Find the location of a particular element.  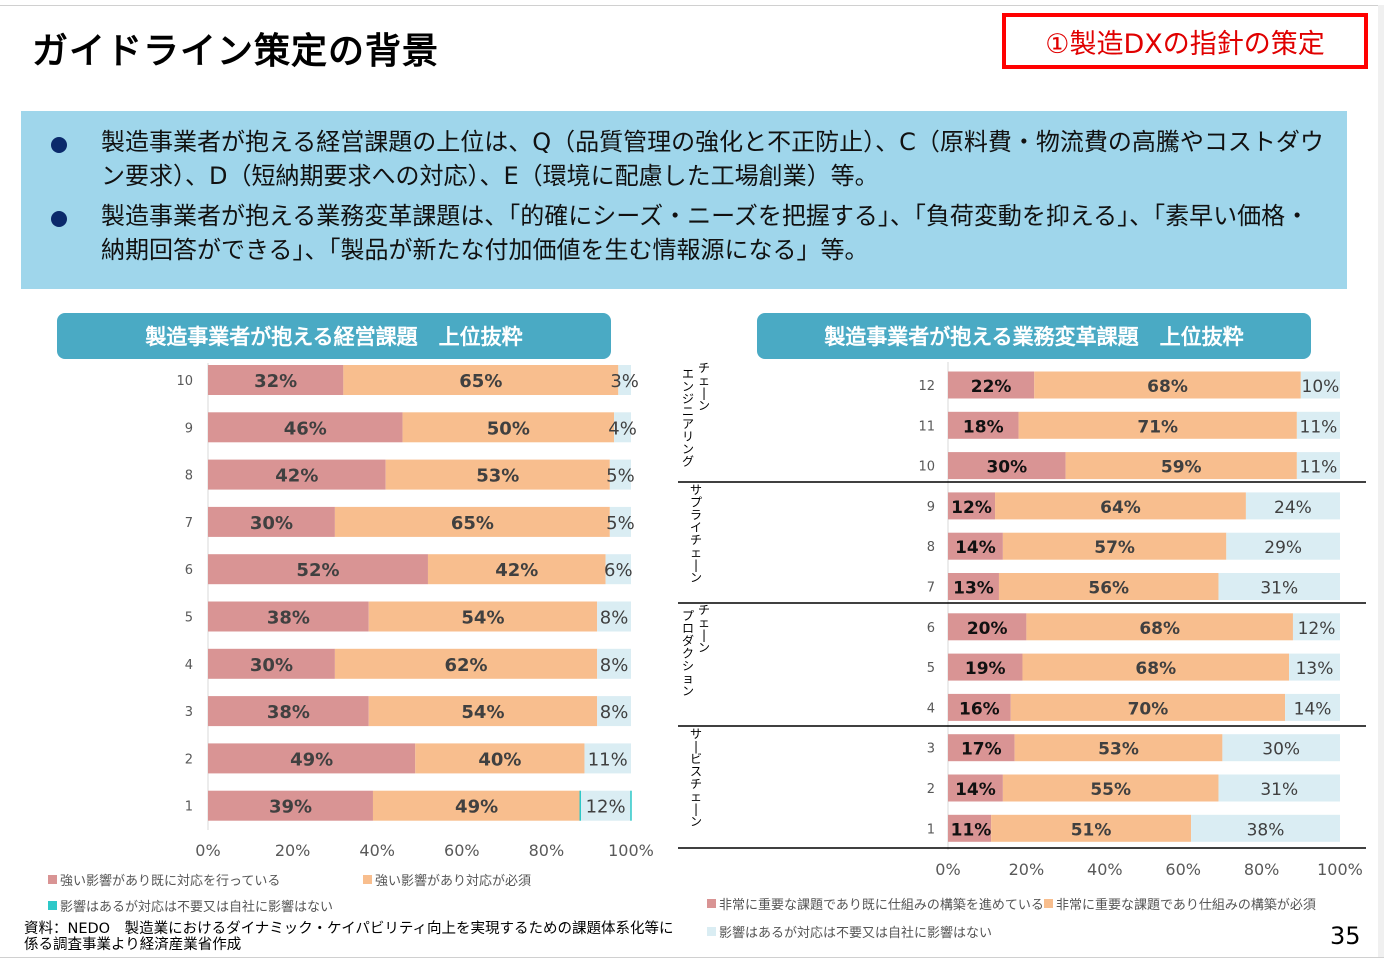

data-label: 29% is located at coordinates (1283, 548).